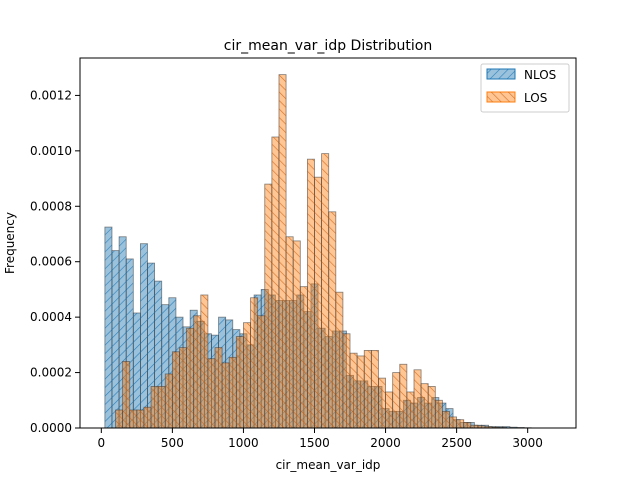  I want to click on x-axis-label: cir_mean_var_idp, so click(328, 465).